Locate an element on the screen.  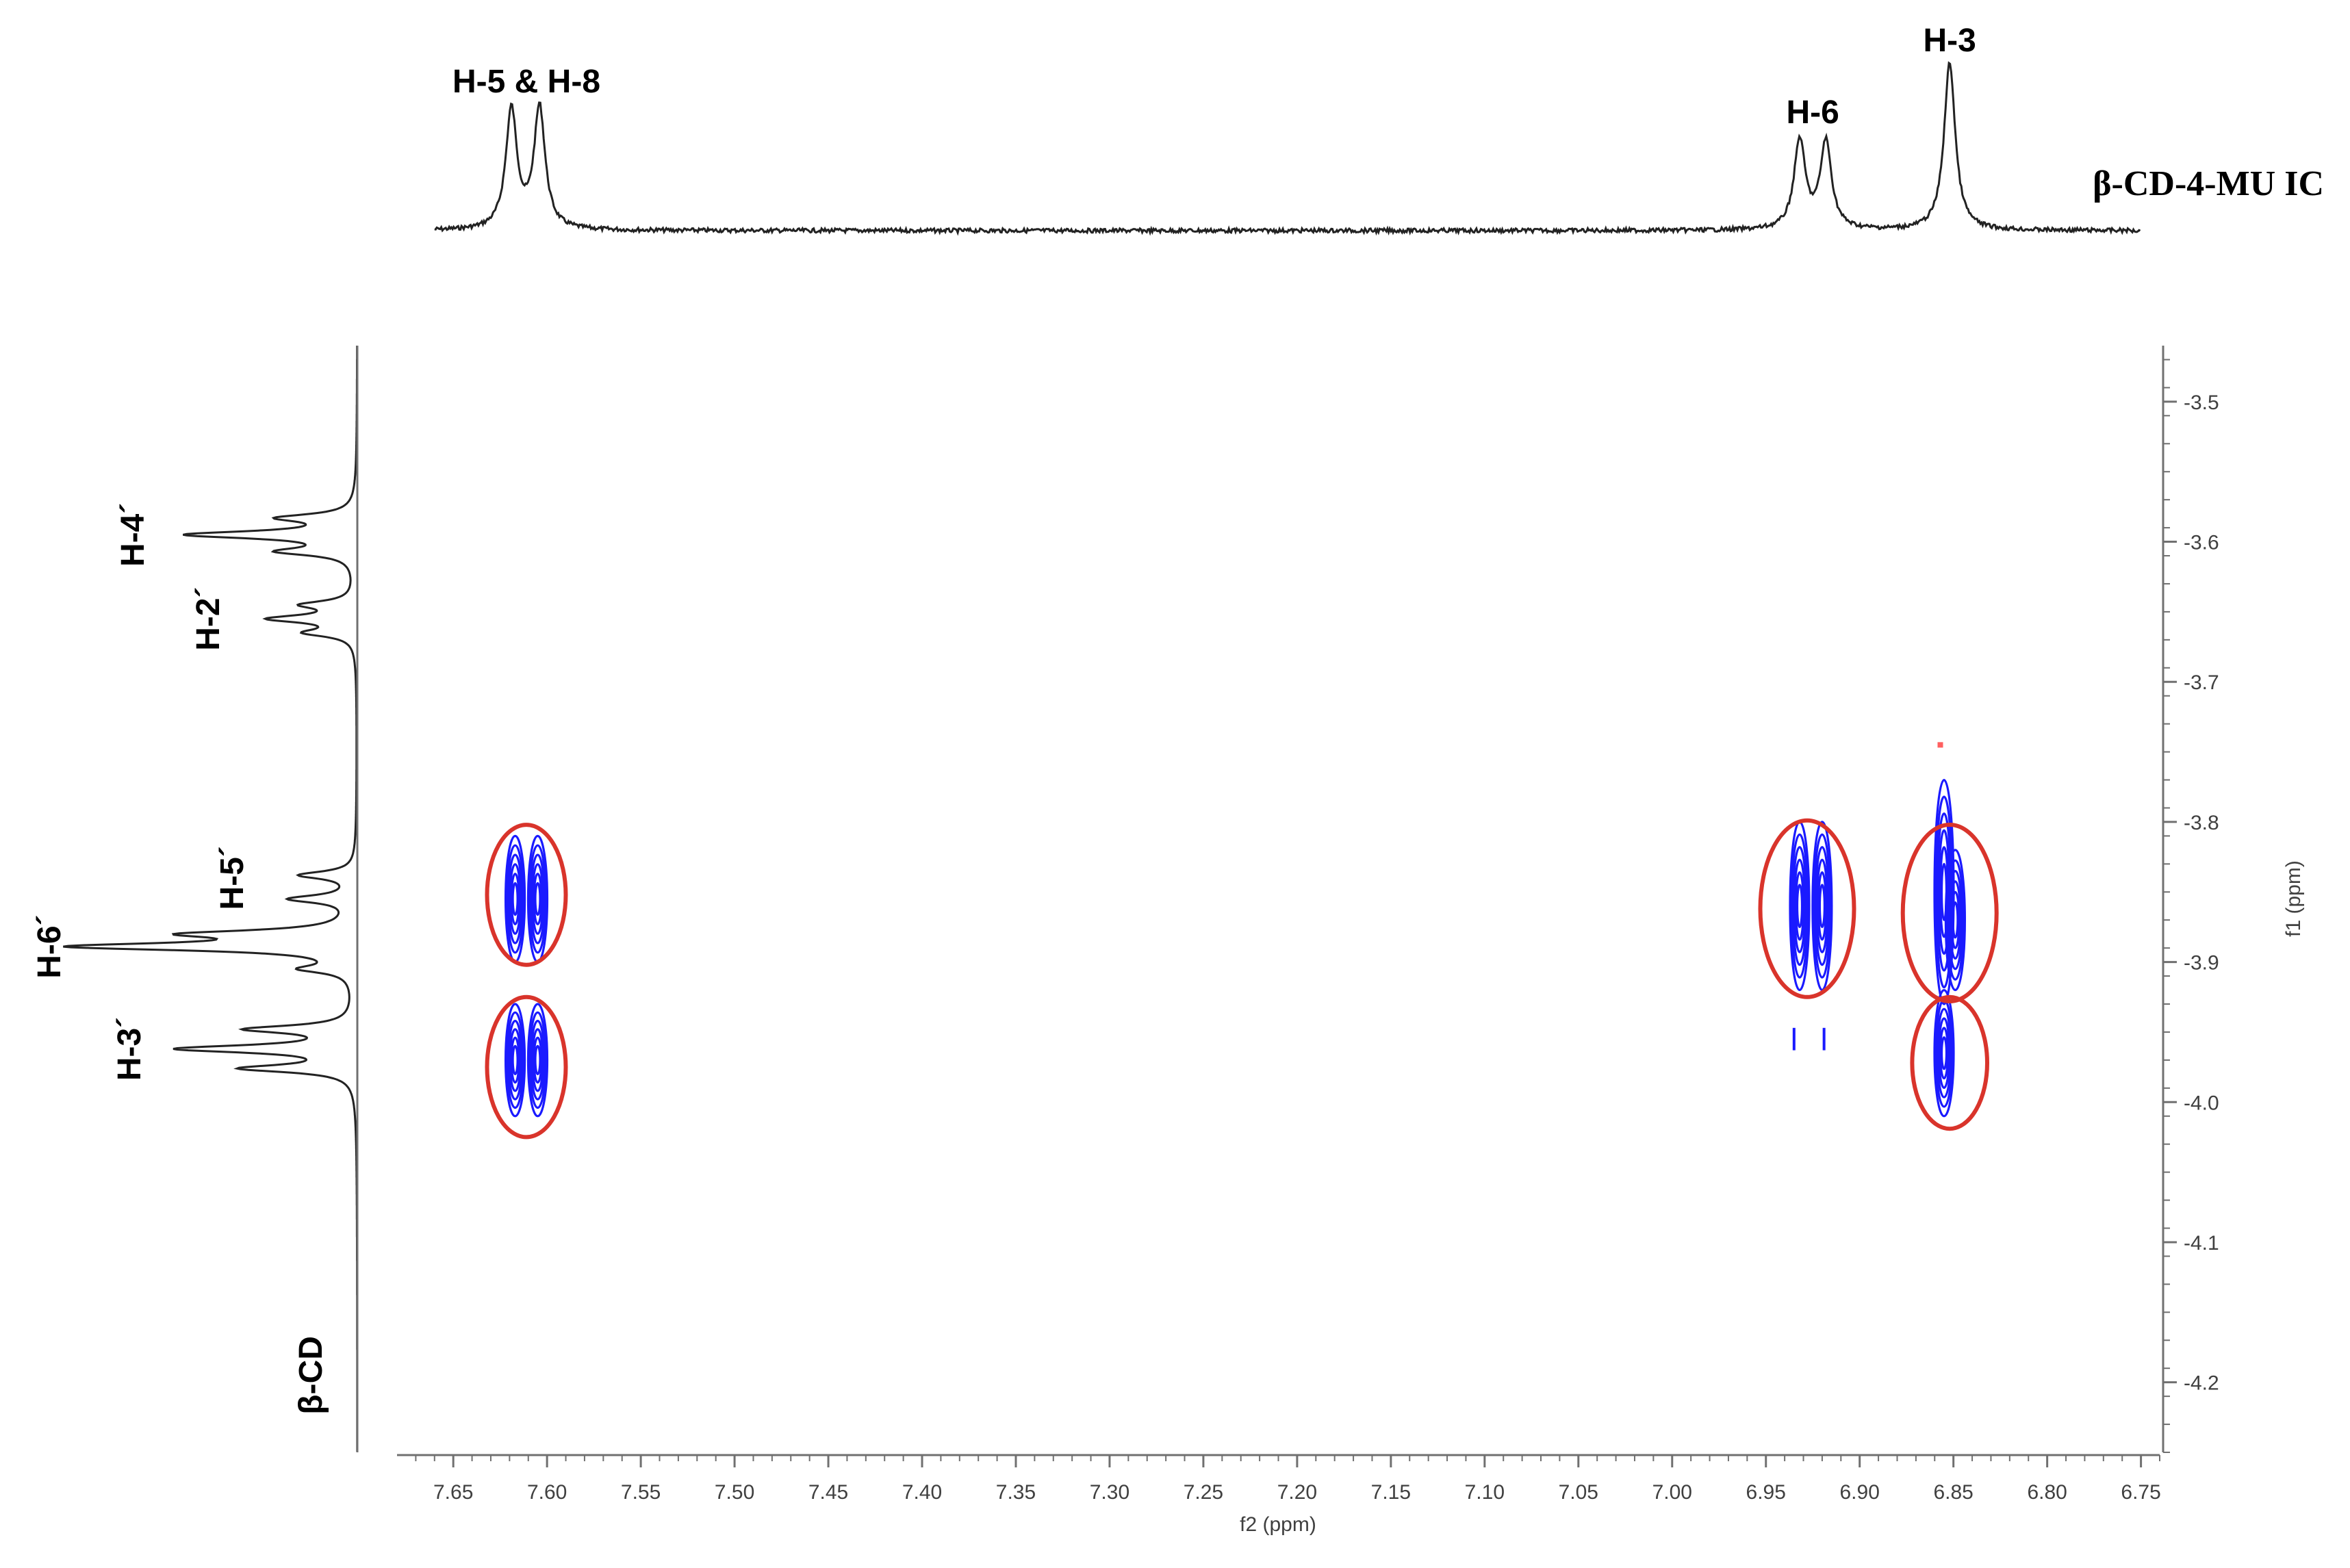
x-tick-label: 7.25 is located at coordinates (1203, 1492).